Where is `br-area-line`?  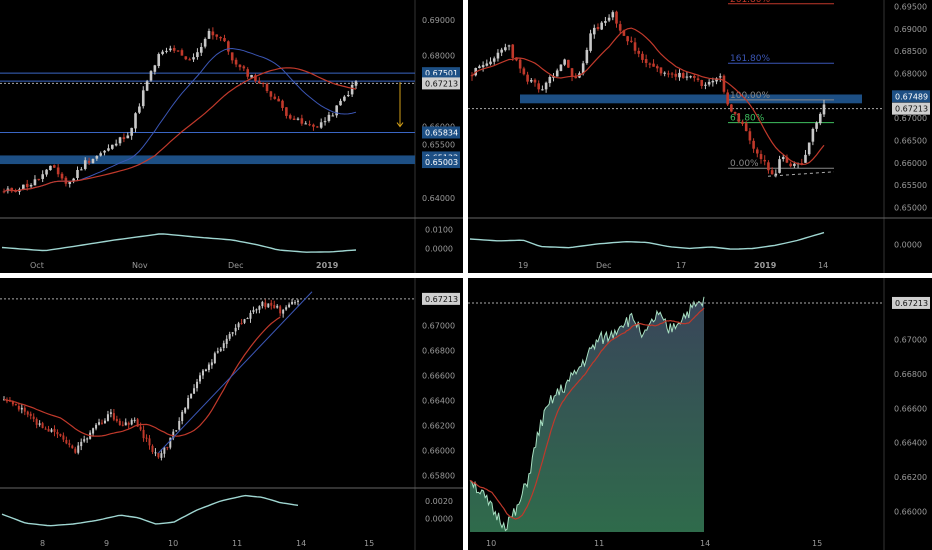 br-area-line is located at coordinates (587, 414).